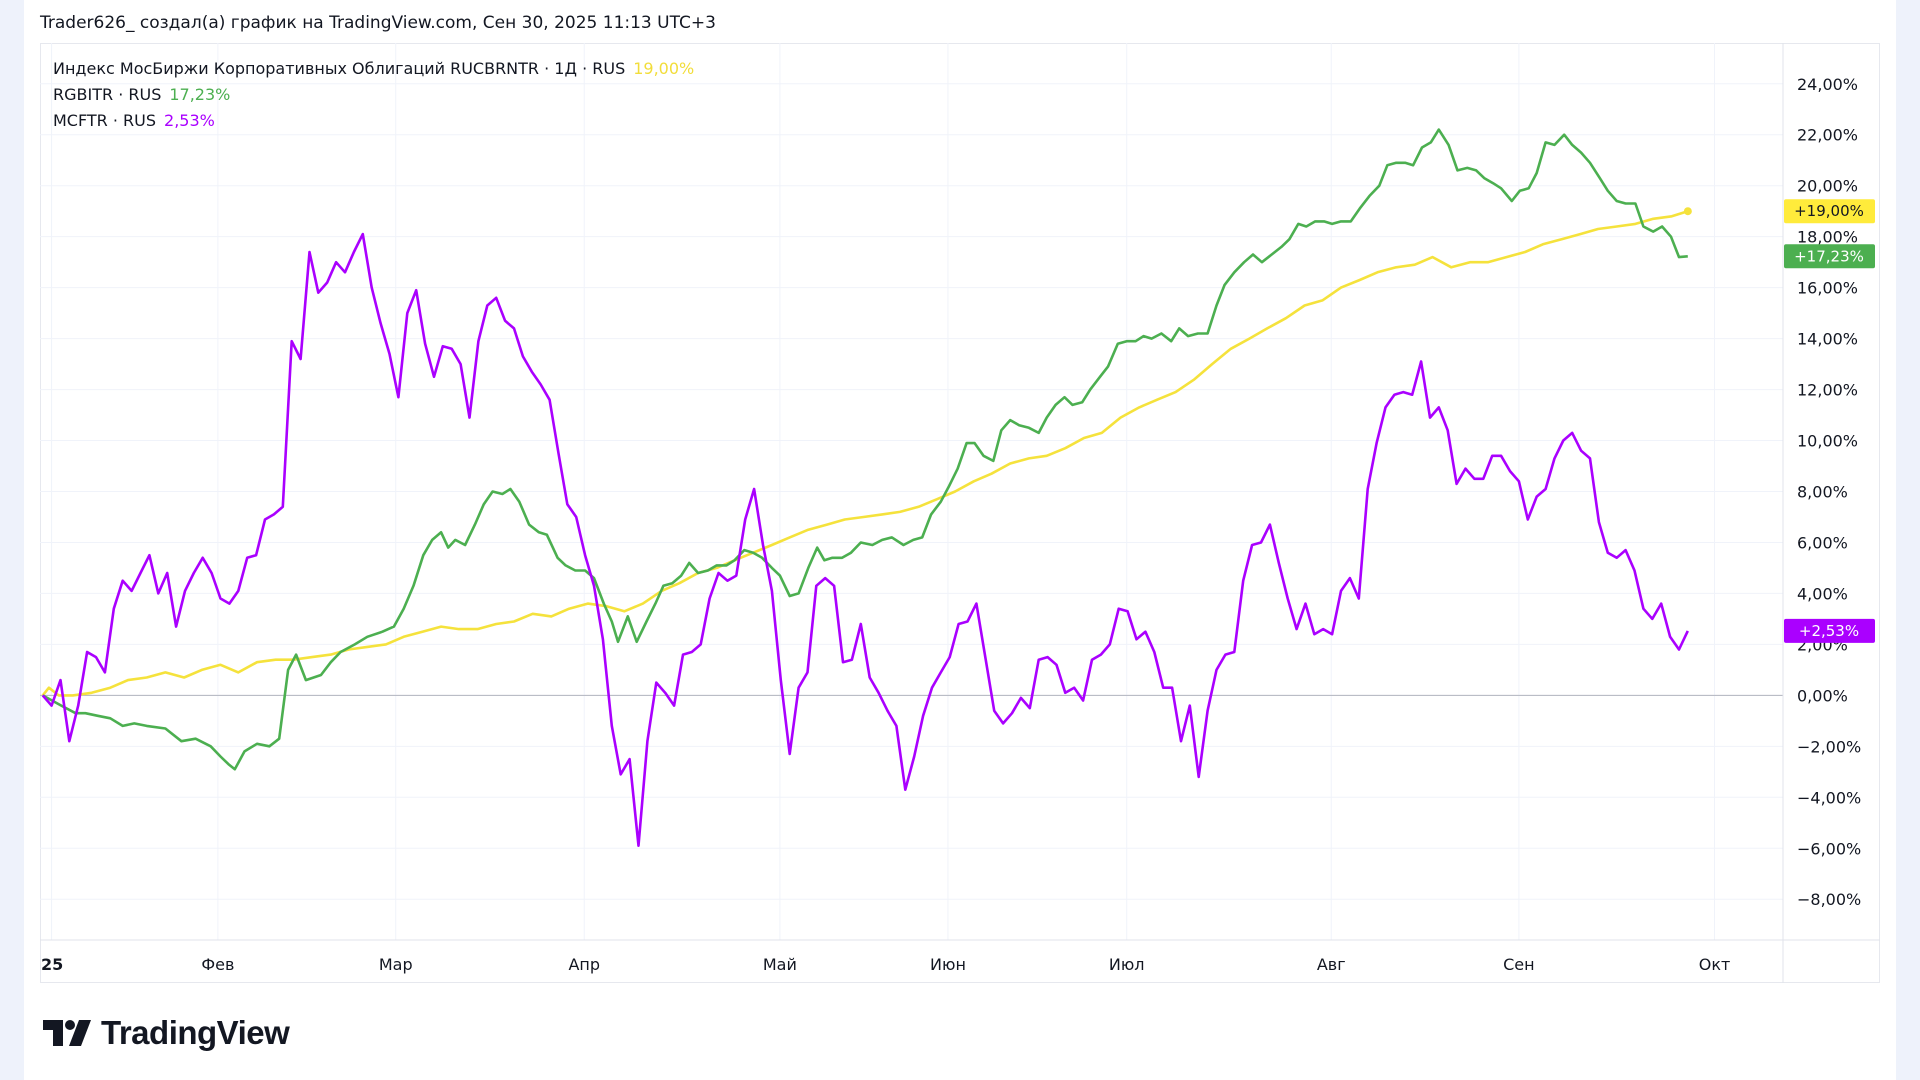 The width and height of the screenshot is (1920, 1080). I want to click on x-tick-label: Сен, so click(1518, 964).